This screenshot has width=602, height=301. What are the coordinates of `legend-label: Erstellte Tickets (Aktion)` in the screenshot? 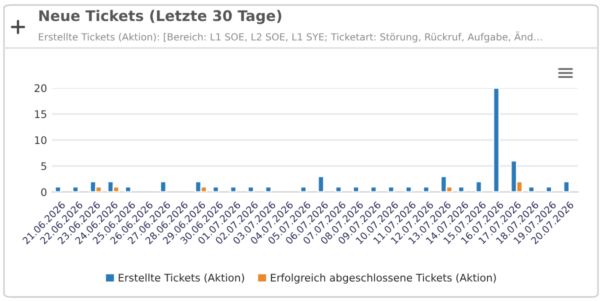 It's located at (181, 278).